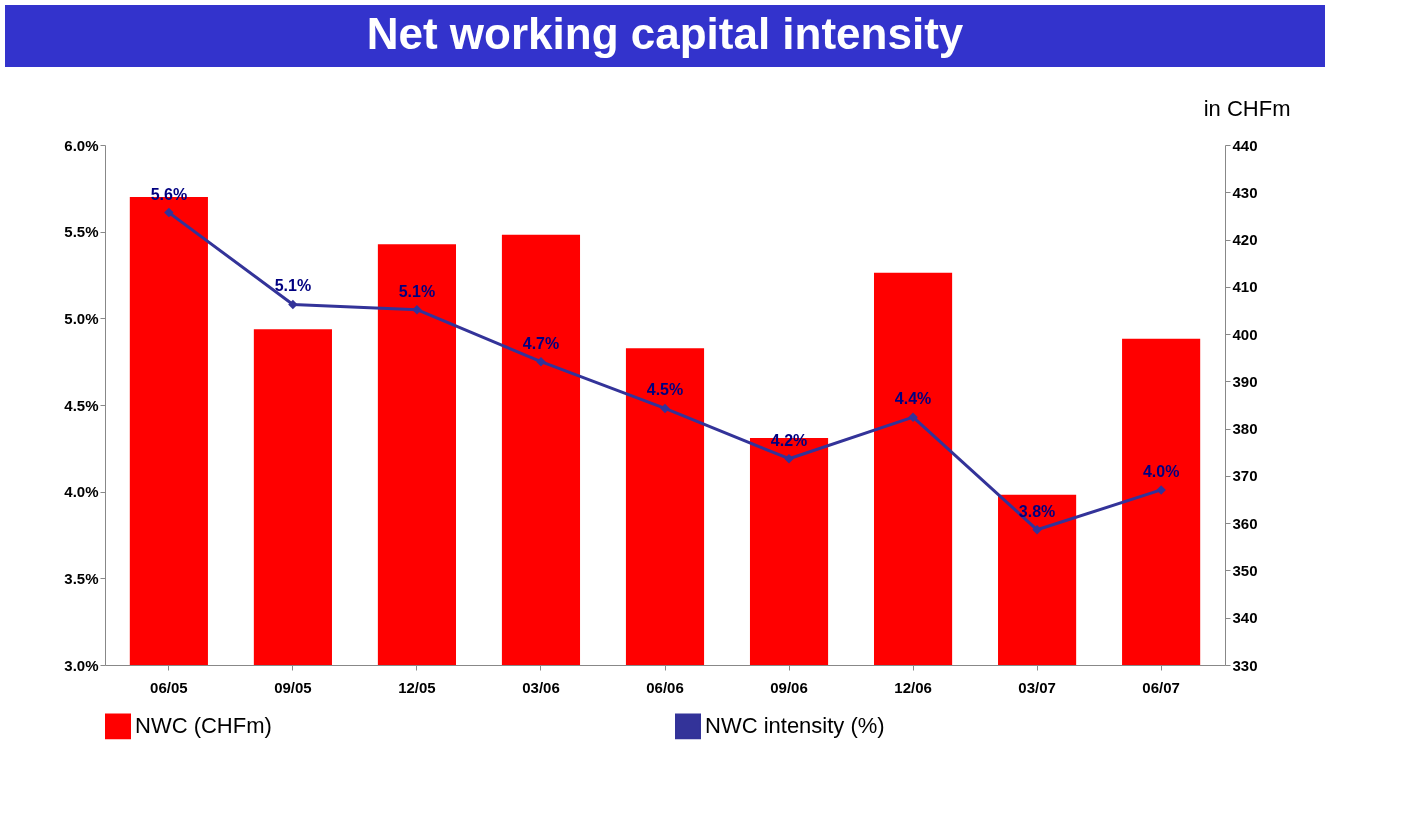 The width and height of the screenshot is (1426, 835). Describe the element at coordinates (1161, 471) in the screenshot. I see `data-label: 4.0%` at that location.